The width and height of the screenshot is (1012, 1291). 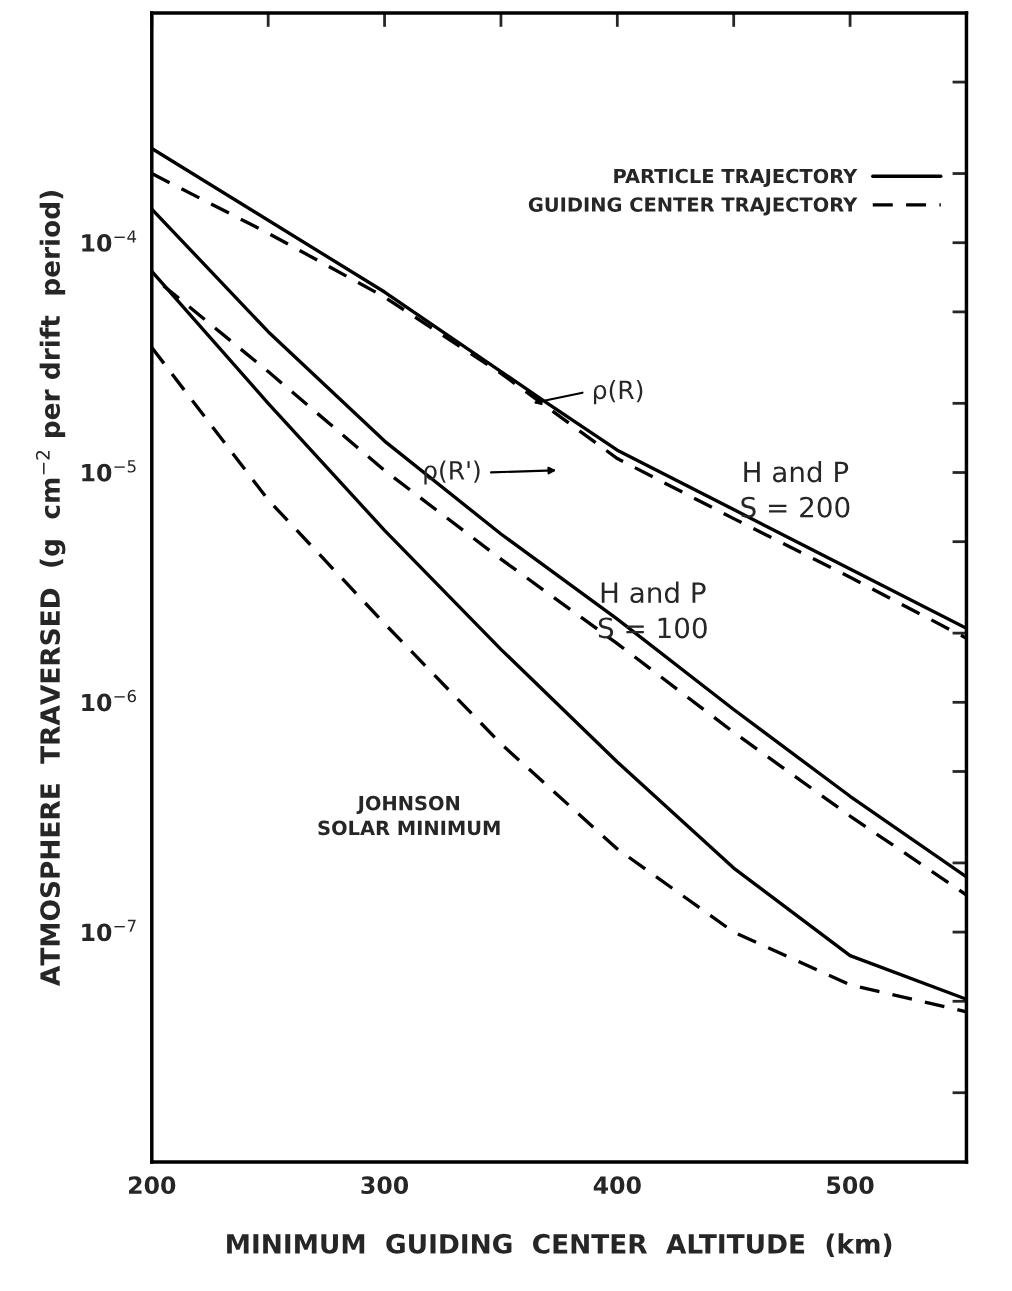 I want to click on x-tick-label: 500, so click(x=850, y=1185).